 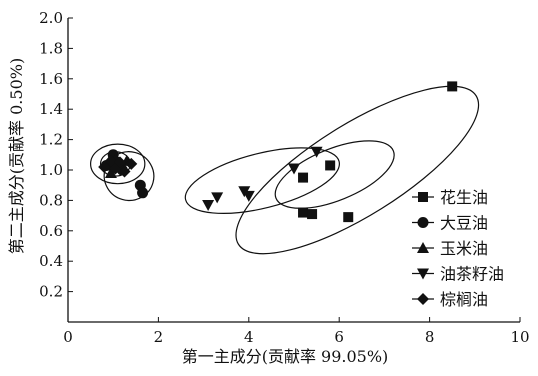 What do you see at coordinates (159, 337) in the screenshot?
I see `x-tick-label: 2` at bounding box center [159, 337].